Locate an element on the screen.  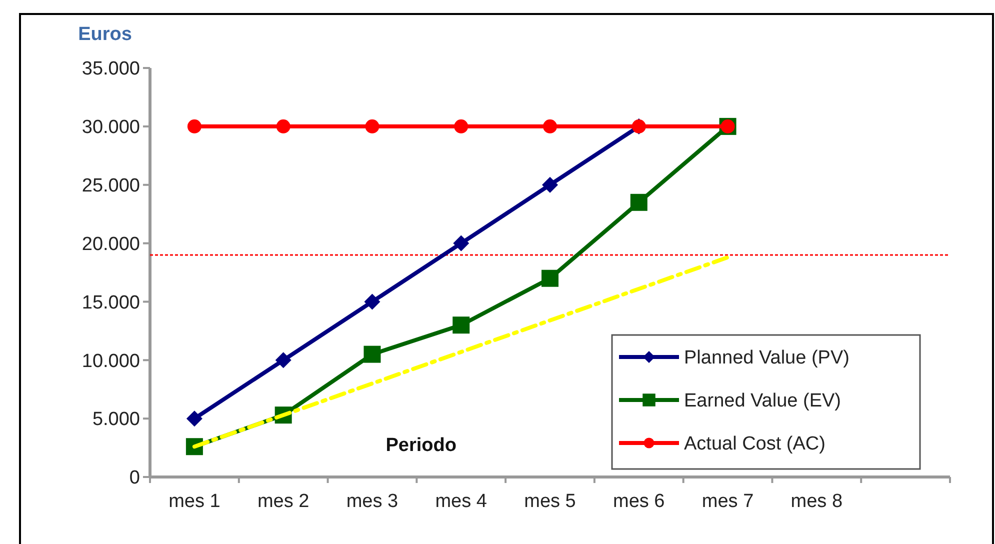
x-tick-label: mes 7 is located at coordinates (728, 501).